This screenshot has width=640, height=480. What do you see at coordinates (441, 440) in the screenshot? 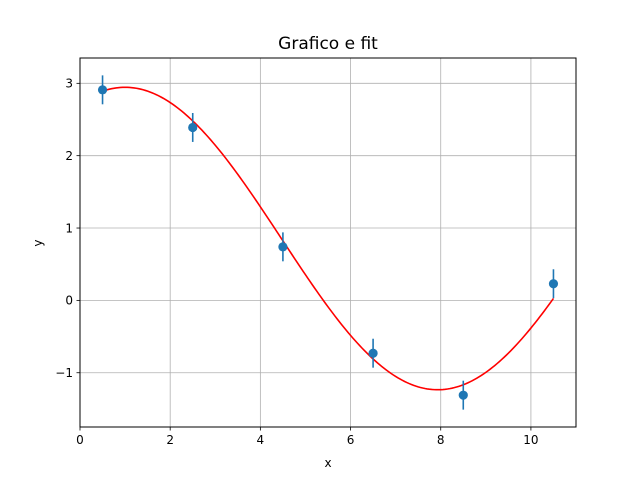
I see `x-tick-label: 8` at bounding box center [441, 440].